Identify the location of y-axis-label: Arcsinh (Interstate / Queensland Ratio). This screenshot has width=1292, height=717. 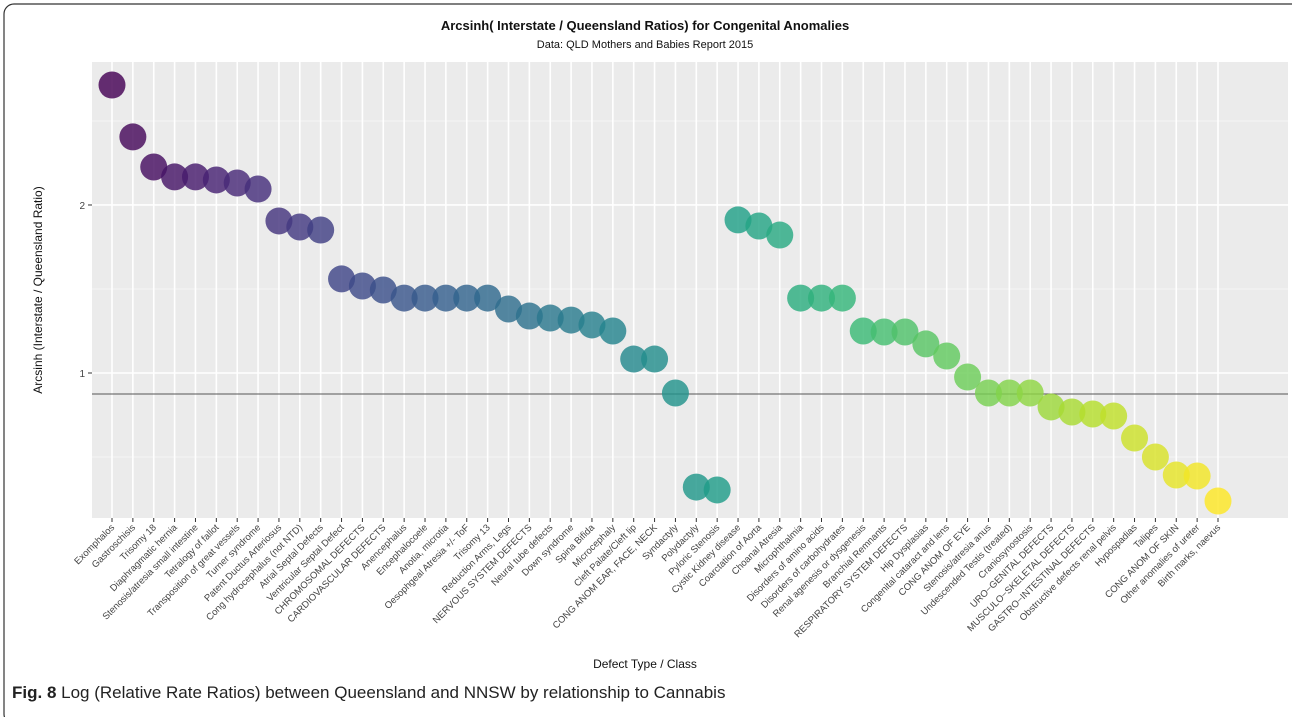
(38, 289).